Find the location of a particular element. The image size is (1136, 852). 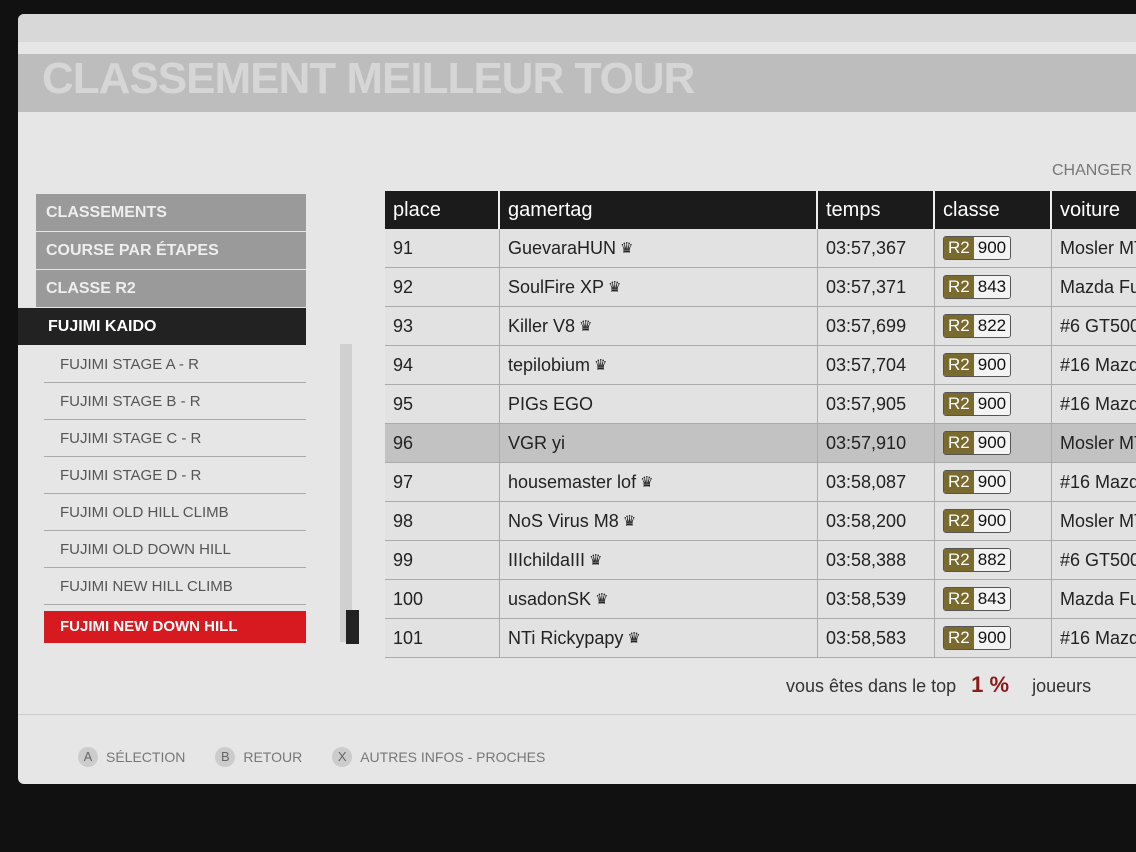

class-badge: R2 882 is located at coordinates (977, 560).